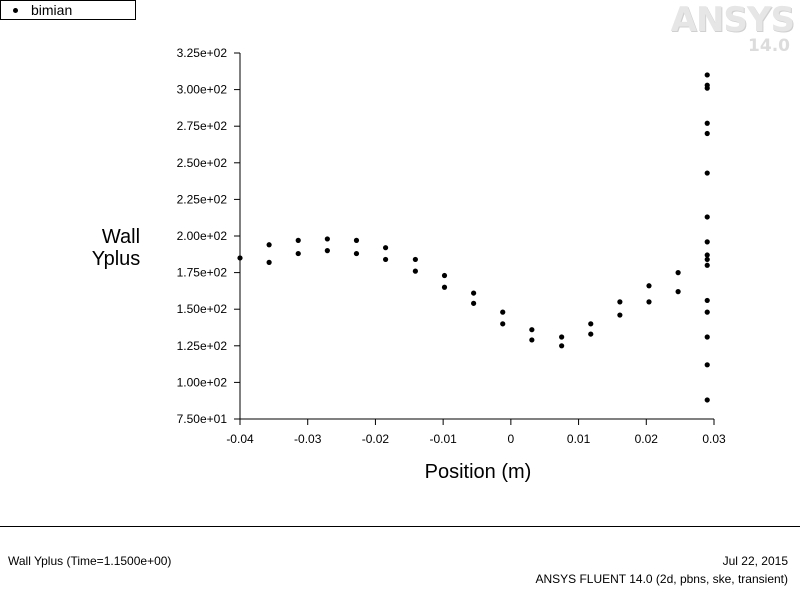 The image size is (800, 600). What do you see at coordinates (15, 10) in the screenshot?
I see `legend-marker-icon` at bounding box center [15, 10].